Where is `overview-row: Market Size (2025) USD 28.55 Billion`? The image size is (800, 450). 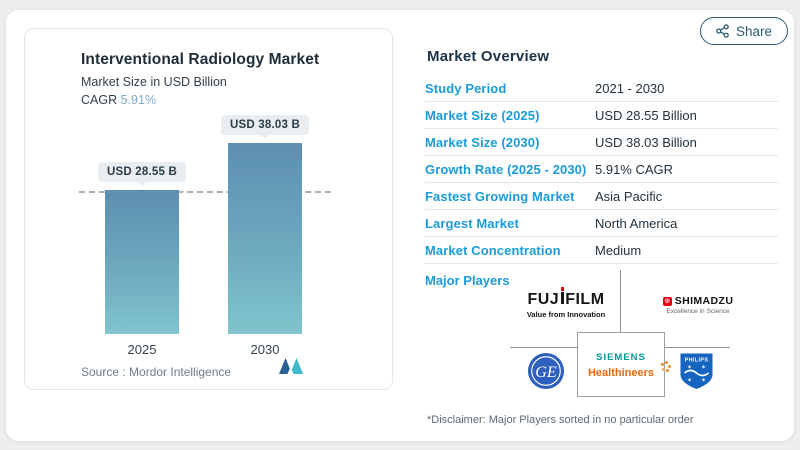
overview-row: Market Size (2025) USD 28.55 Billion is located at coordinates (601, 115).